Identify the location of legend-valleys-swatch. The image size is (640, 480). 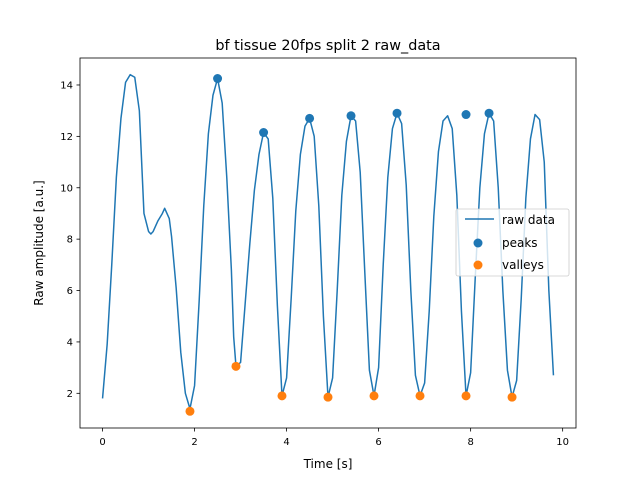
(478, 265).